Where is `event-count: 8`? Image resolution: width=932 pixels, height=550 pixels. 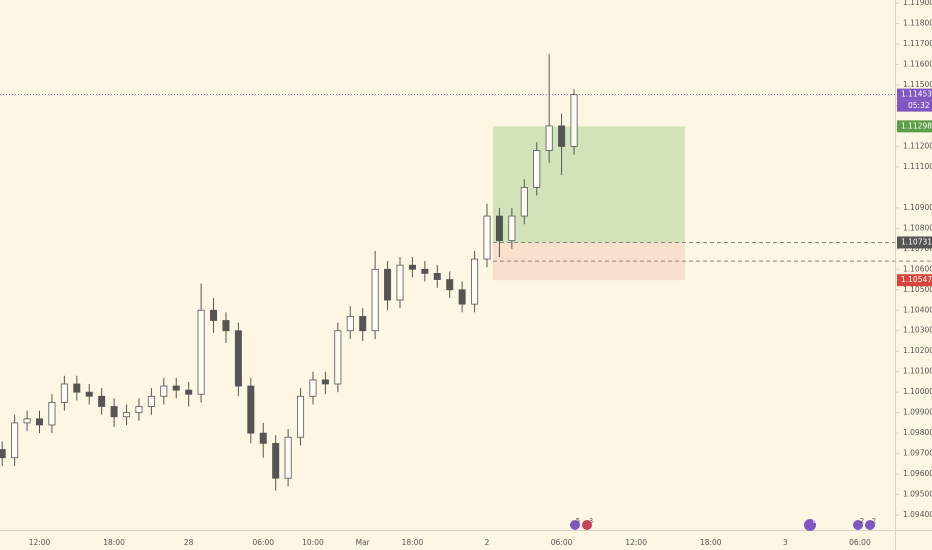 event-count: 8 is located at coordinates (815, 521).